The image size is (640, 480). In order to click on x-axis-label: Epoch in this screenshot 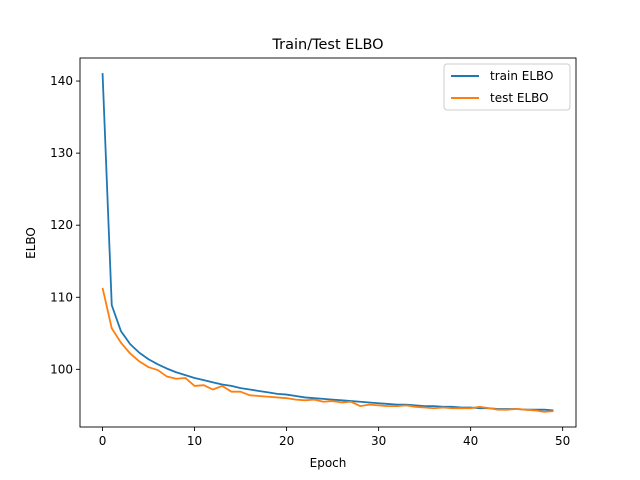, I will do `click(328, 463)`.